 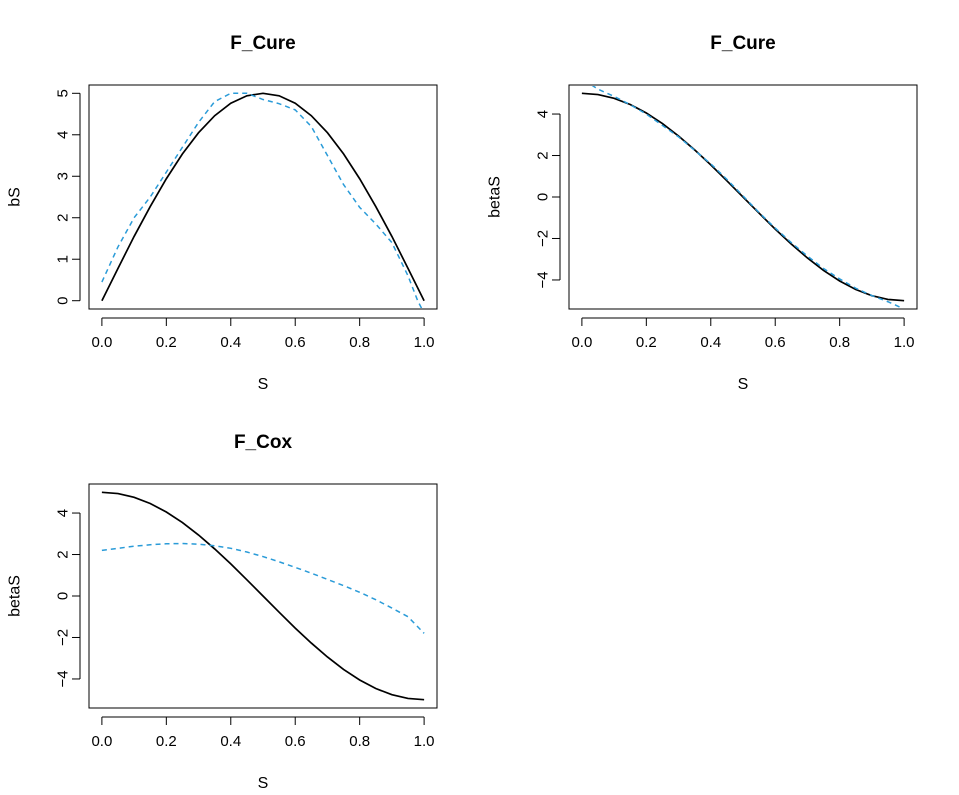 What do you see at coordinates (15, 197) in the screenshot?
I see `y-axis-label: bS` at bounding box center [15, 197].